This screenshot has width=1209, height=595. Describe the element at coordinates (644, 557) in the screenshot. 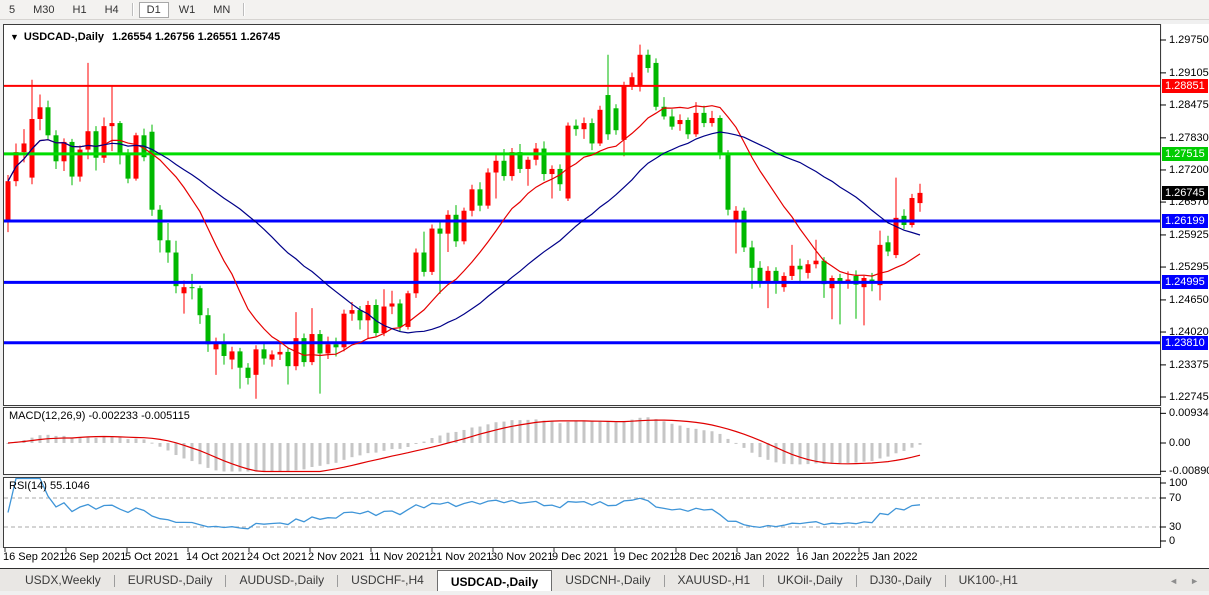

I see `date-axis-label: 19 Dec 2021` at that location.